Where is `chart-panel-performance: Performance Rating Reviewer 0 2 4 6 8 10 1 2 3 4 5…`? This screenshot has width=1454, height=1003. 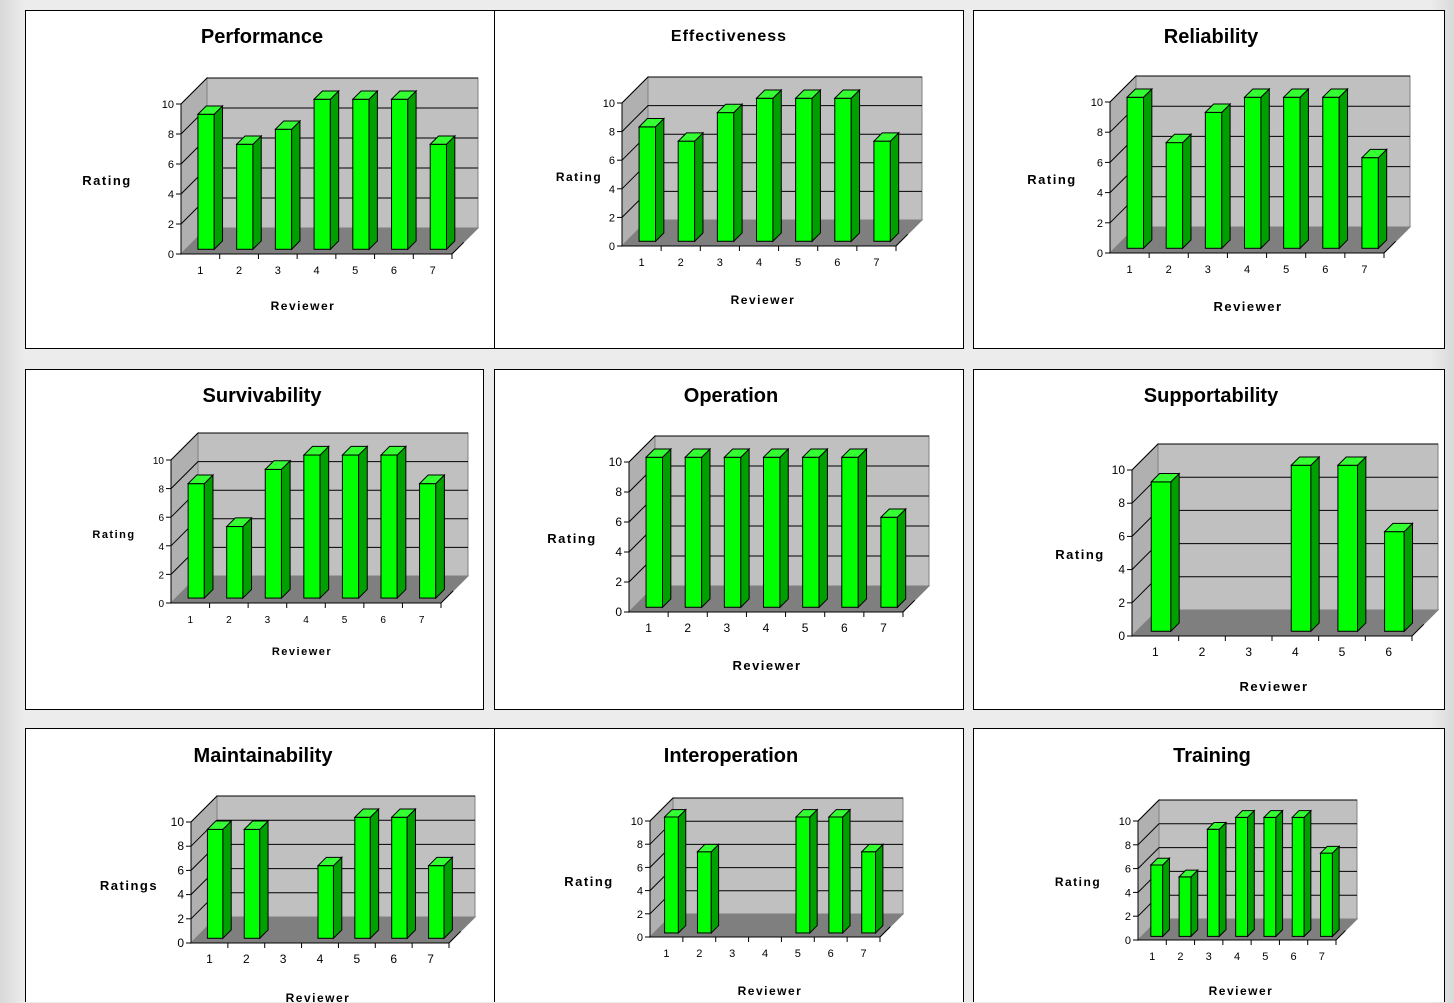 chart-panel-performance: Performance Rating Reviewer 0 2 4 6 8 10 1 2 3 4 5… is located at coordinates (260, 179).